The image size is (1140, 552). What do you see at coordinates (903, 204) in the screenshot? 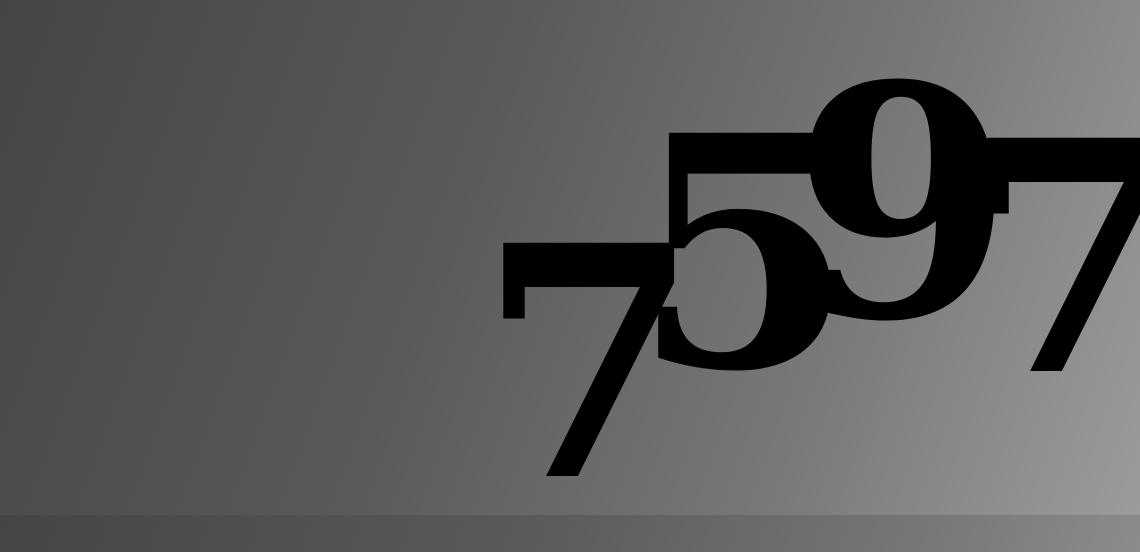
I see `captcha-char-3: 9` at bounding box center [903, 204].